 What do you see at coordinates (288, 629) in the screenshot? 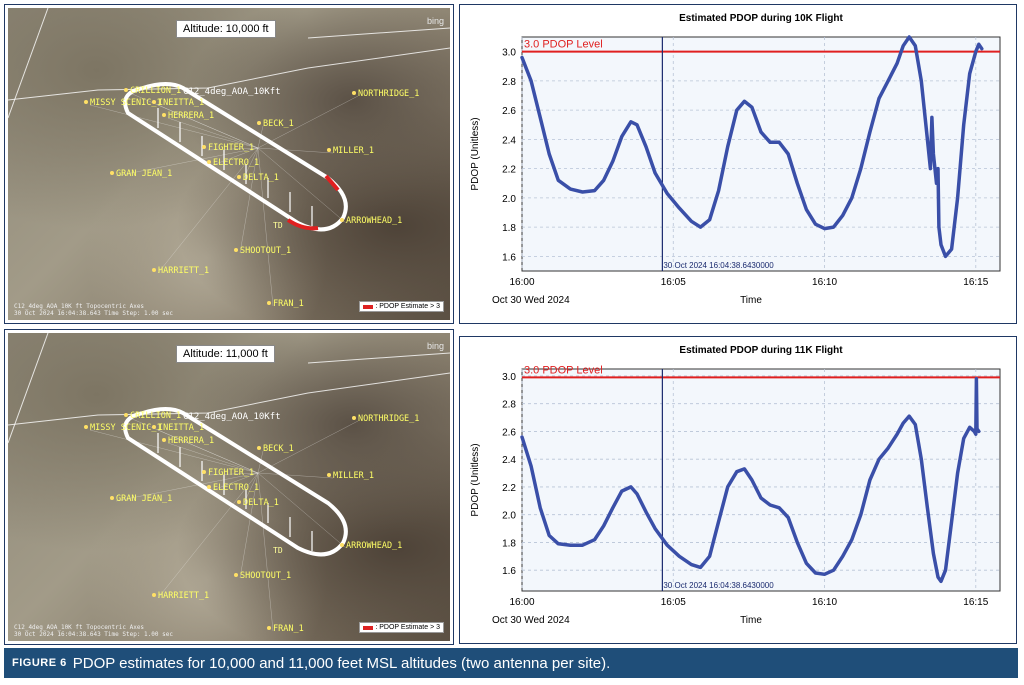
I see `site-label: FRAN_1` at bounding box center [288, 629].